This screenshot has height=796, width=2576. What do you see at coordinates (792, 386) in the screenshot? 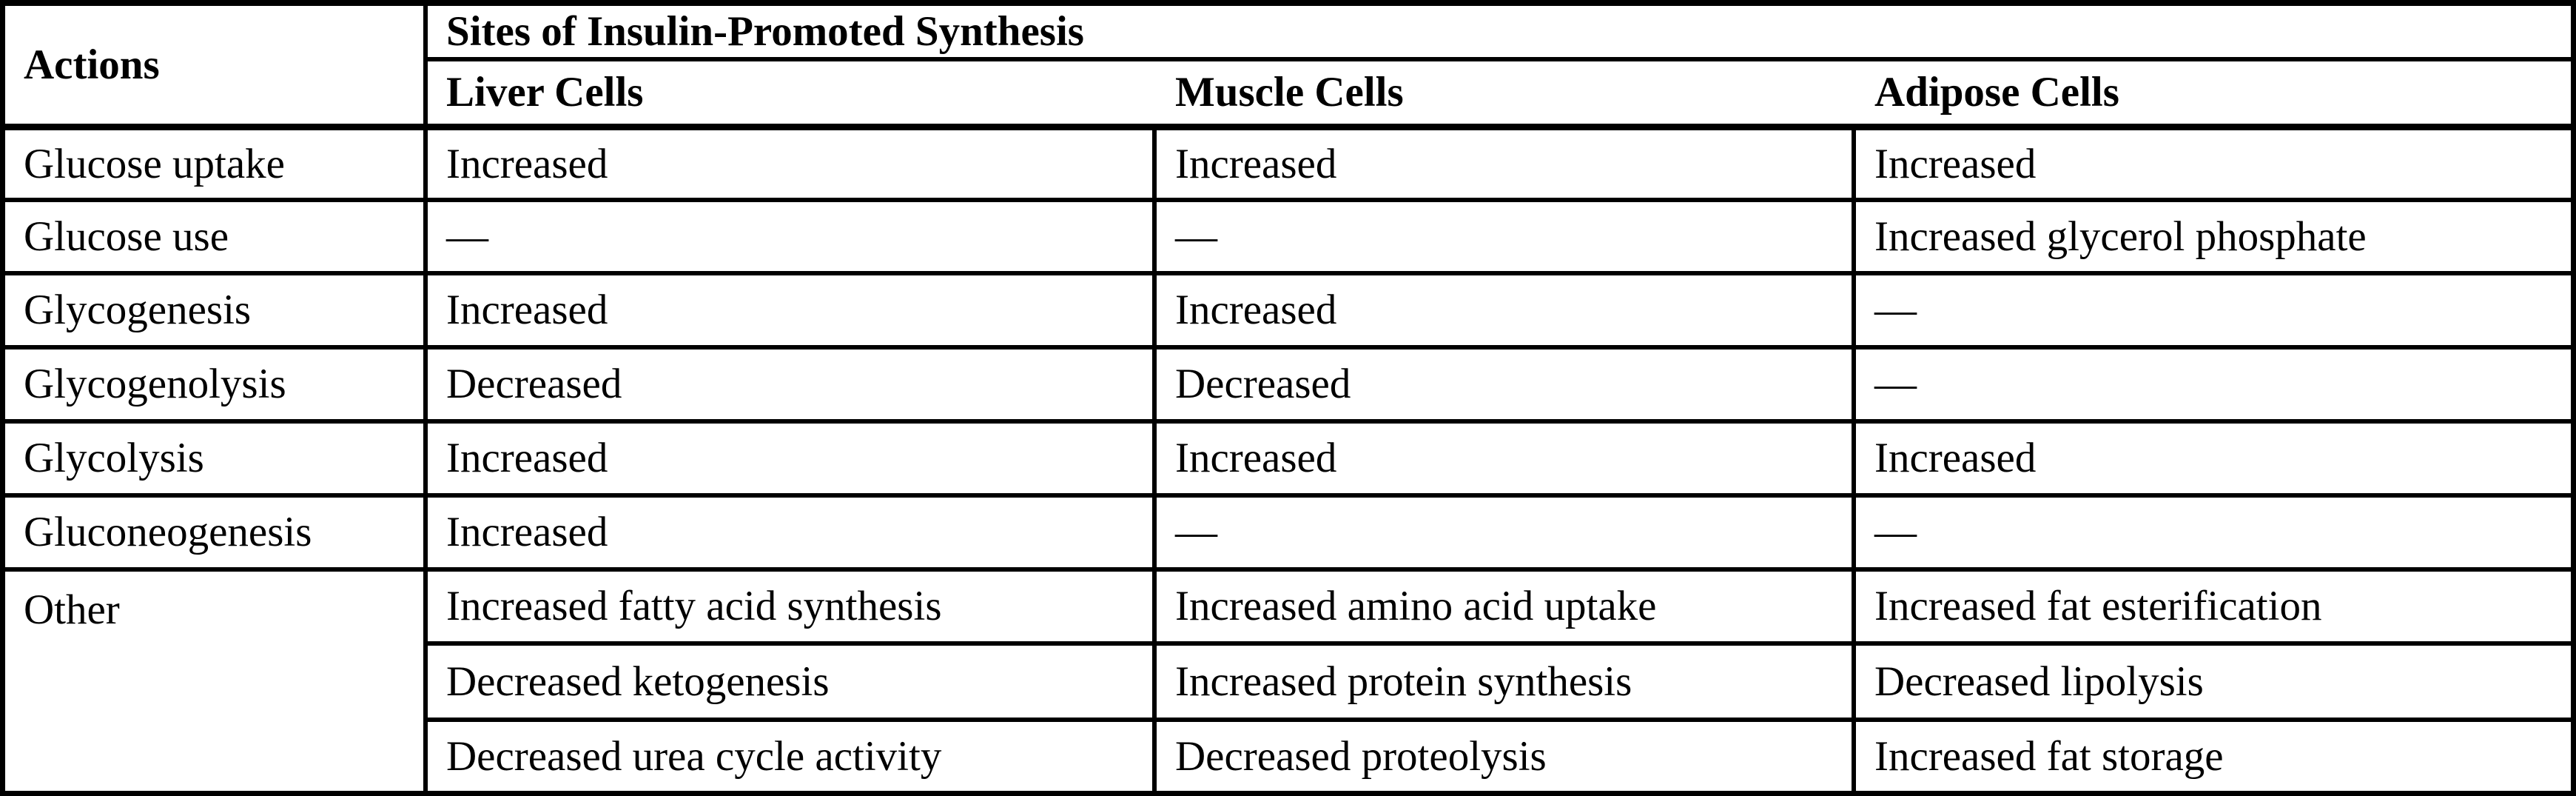
I see `cell-liver: Decreased` at bounding box center [792, 386].